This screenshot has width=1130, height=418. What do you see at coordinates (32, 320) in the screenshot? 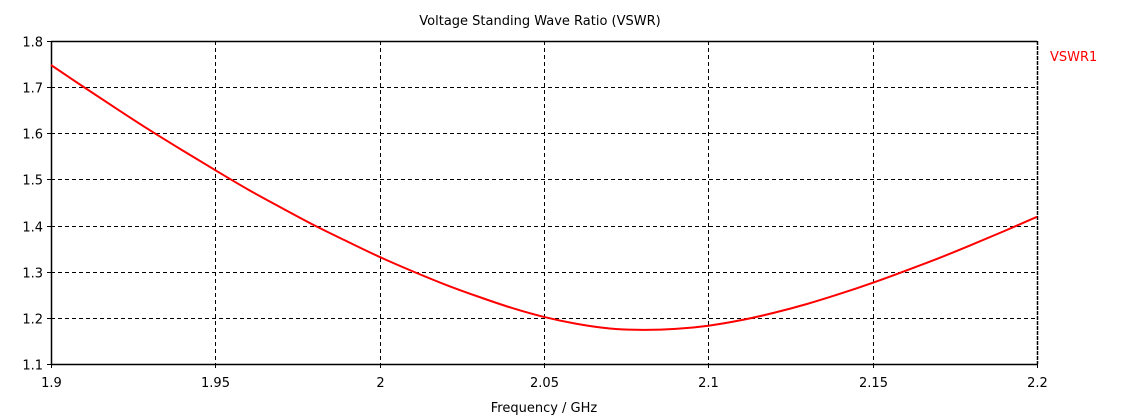
I see `y-tick-label: 1.2` at bounding box center [32, 320].